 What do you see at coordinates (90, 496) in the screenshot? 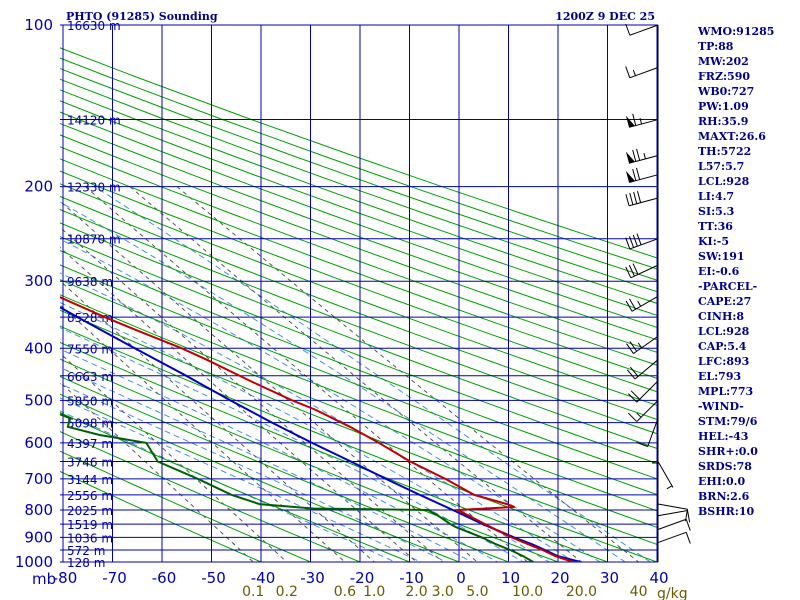
I see `height-label: 2556 m` at bounding box center [90, 496].